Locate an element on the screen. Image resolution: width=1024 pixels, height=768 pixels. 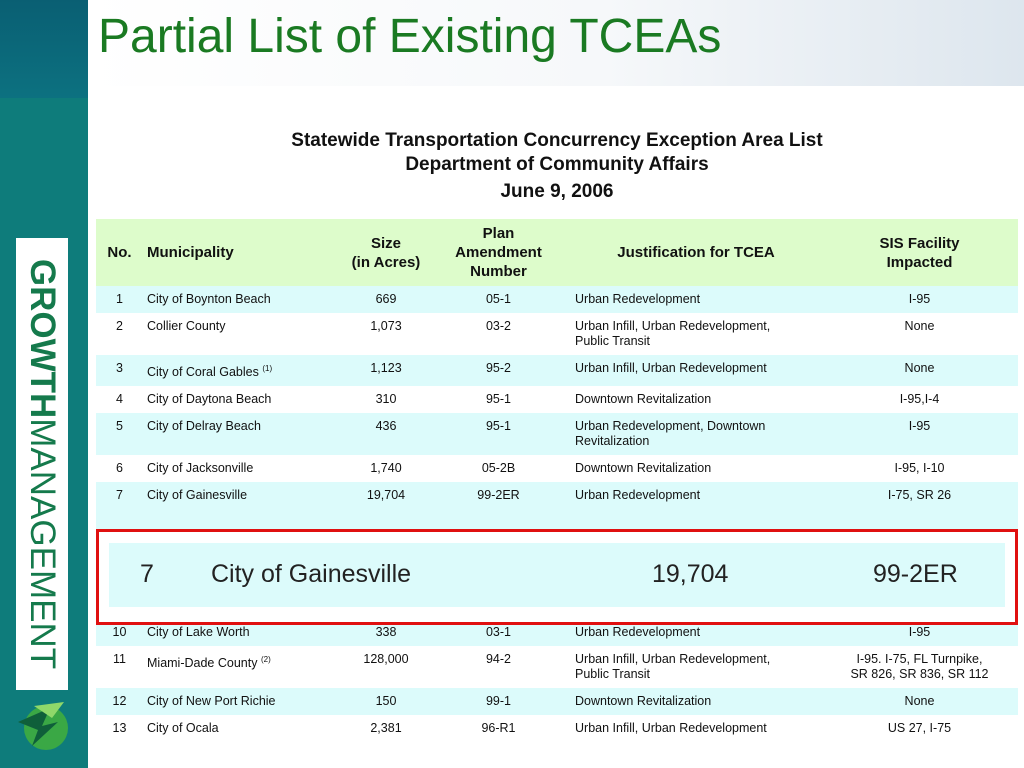
document-date: June 9, 2006 is located at coordinates (557, 191).